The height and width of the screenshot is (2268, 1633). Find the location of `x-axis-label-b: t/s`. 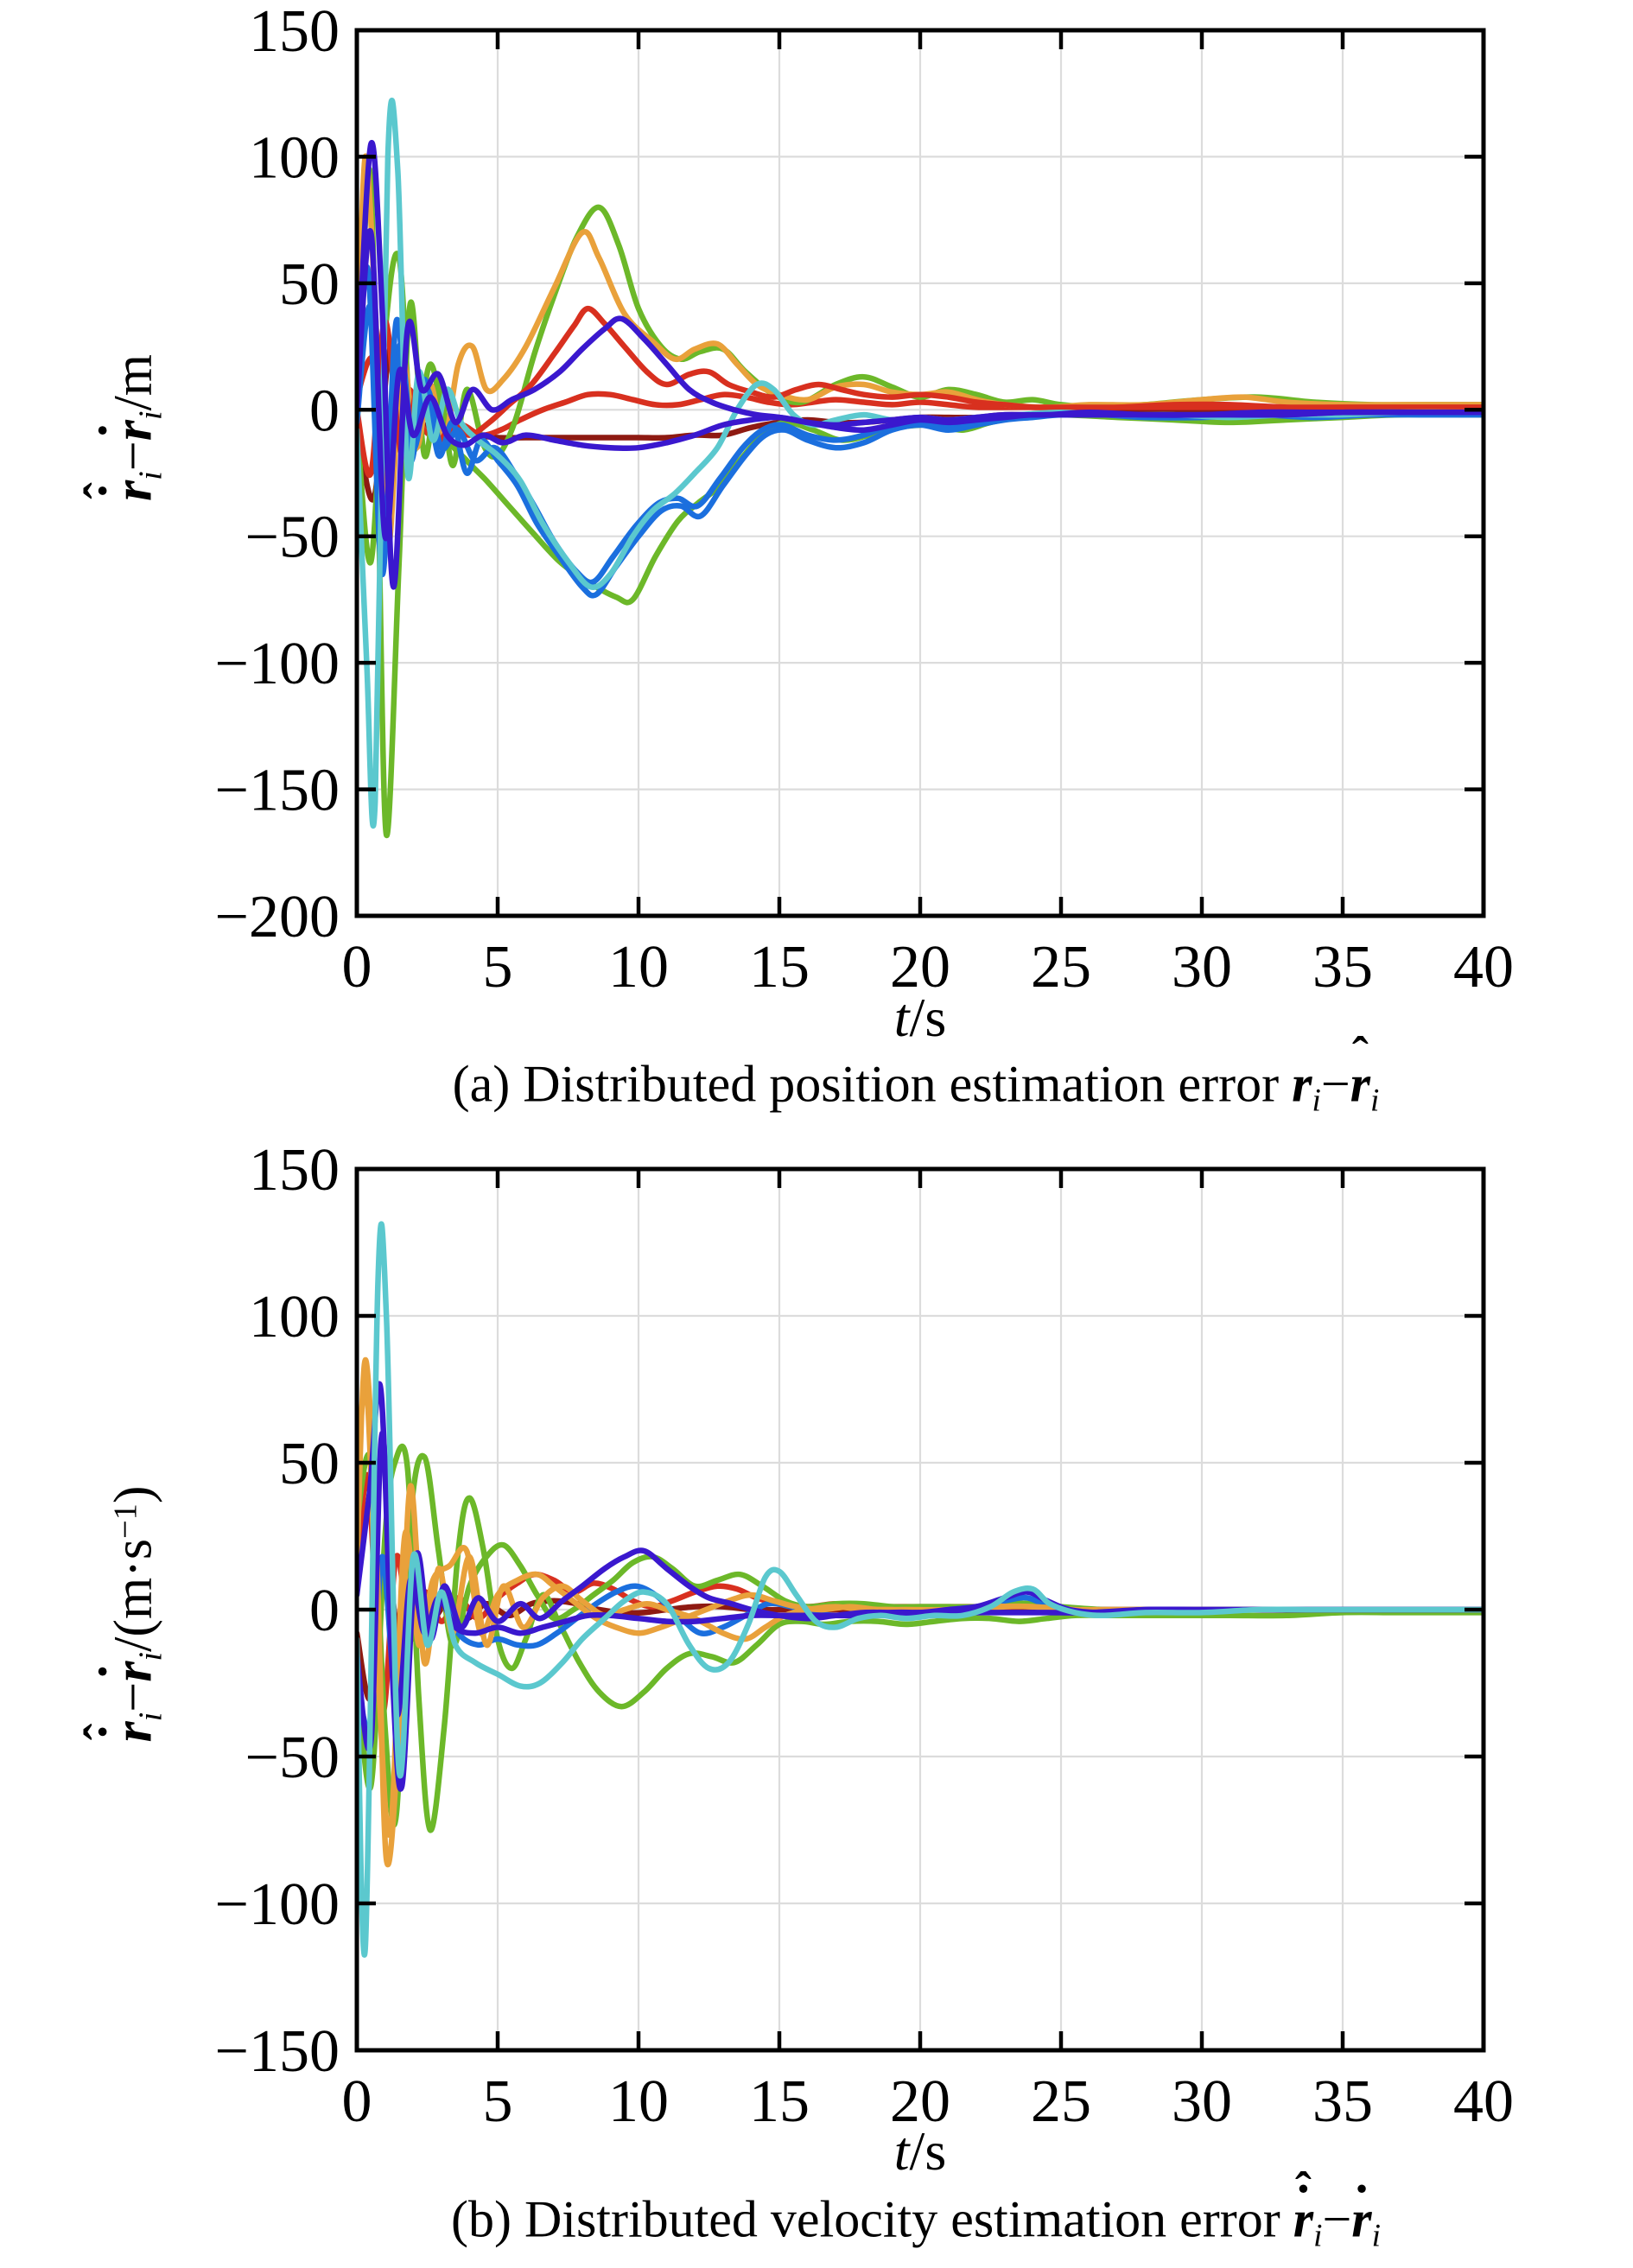

x-axis-label-b: t/s is located at coordinates (920, 2151).